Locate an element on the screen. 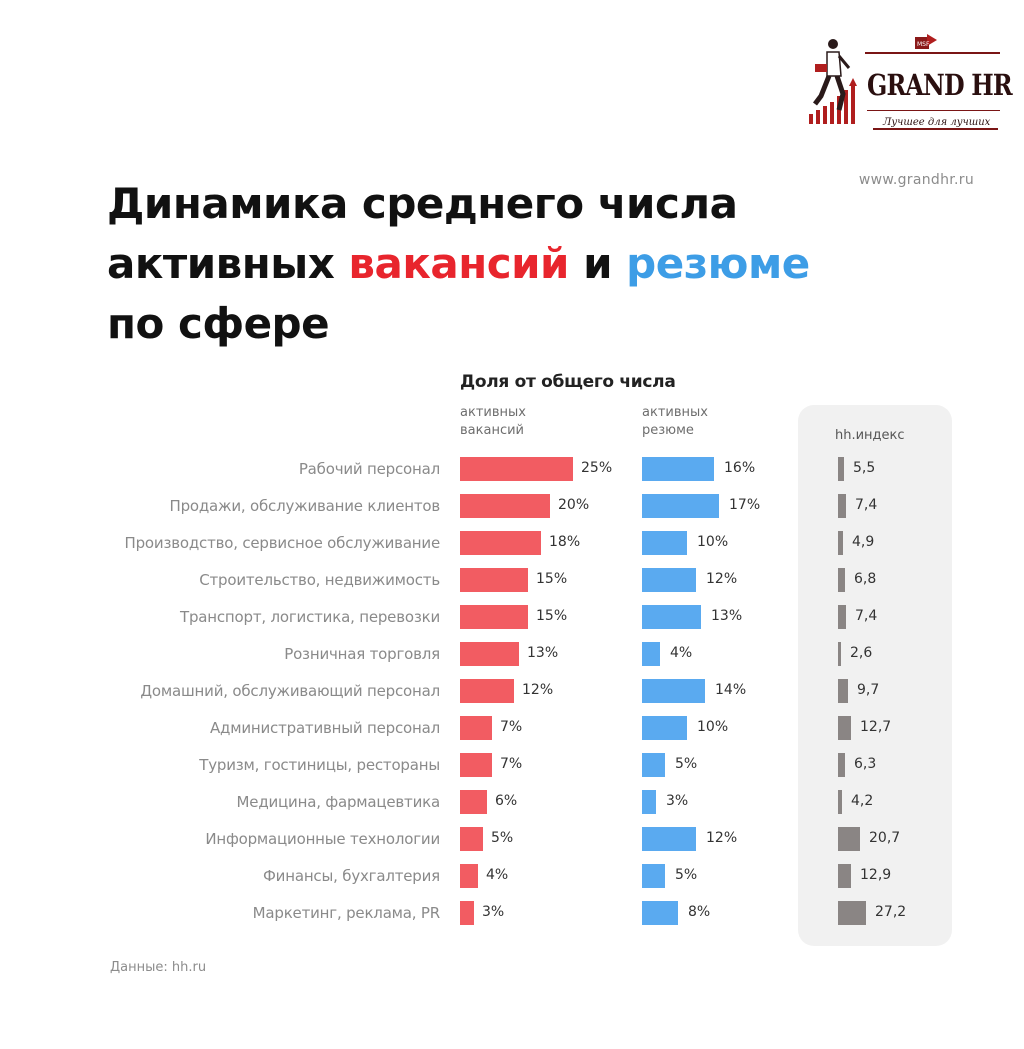 The width and height of the screenshot is (1024, 1049). vacancies-value: 4% is located at coordinates (497, 875).